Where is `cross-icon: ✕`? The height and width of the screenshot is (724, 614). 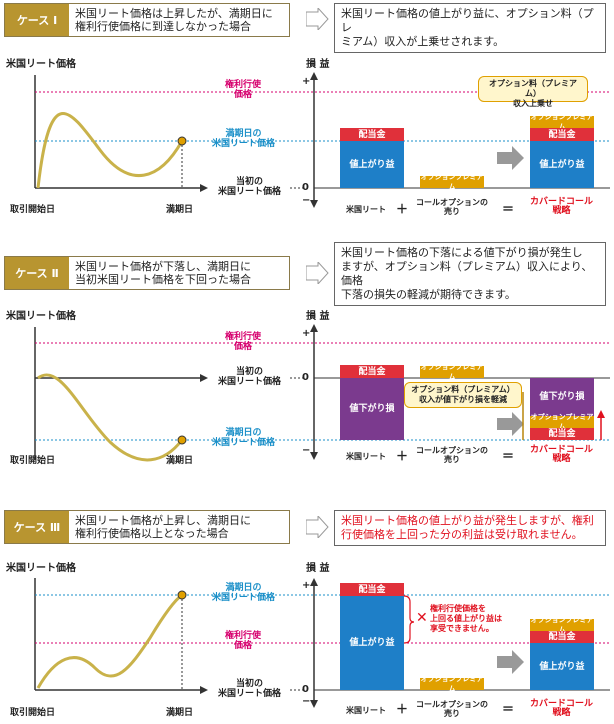 cross-icon: ✕ is located at coordinates (422, 618).